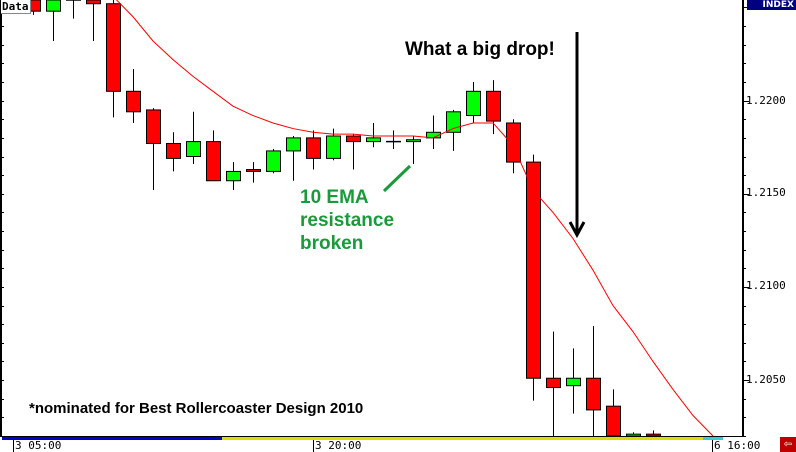 The height and width of the screenshot is (452, 796). Describe the element at coordinates (737, 445) in the screenshot. I see `x-tick-label: 6 16:00` at that location.